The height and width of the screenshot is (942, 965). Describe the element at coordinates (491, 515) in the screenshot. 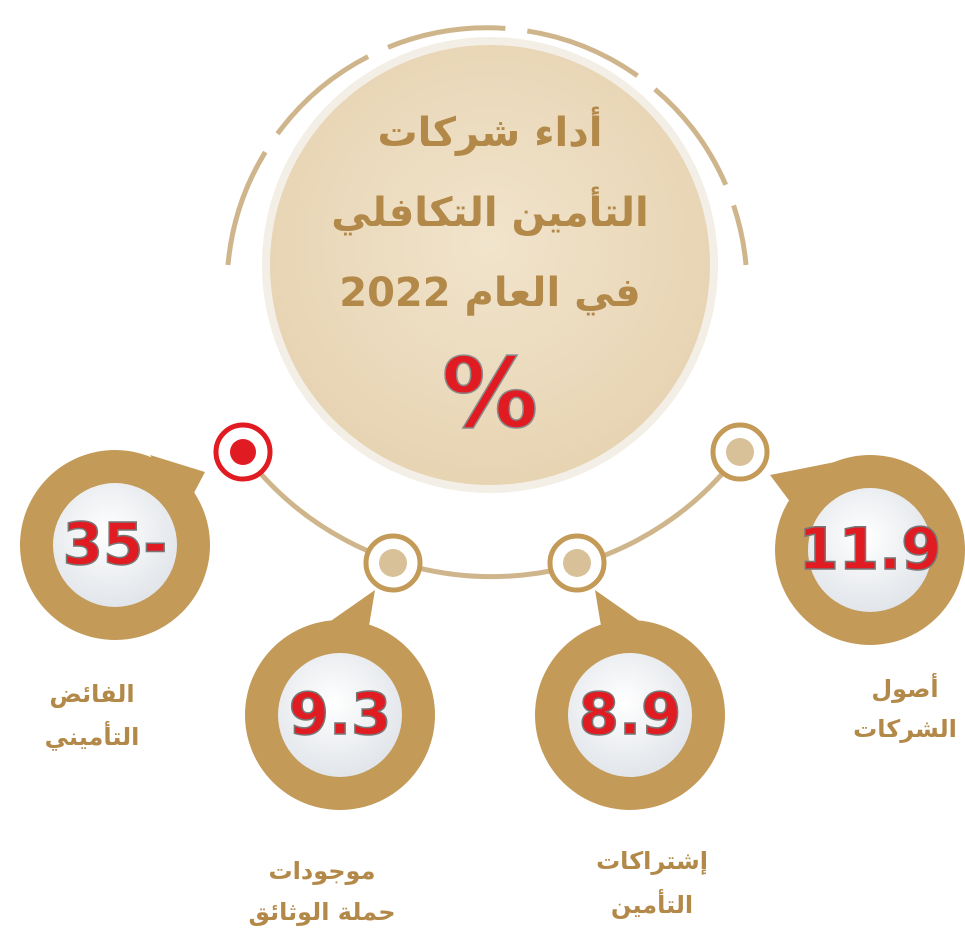

I see `connector-arc` at that location.